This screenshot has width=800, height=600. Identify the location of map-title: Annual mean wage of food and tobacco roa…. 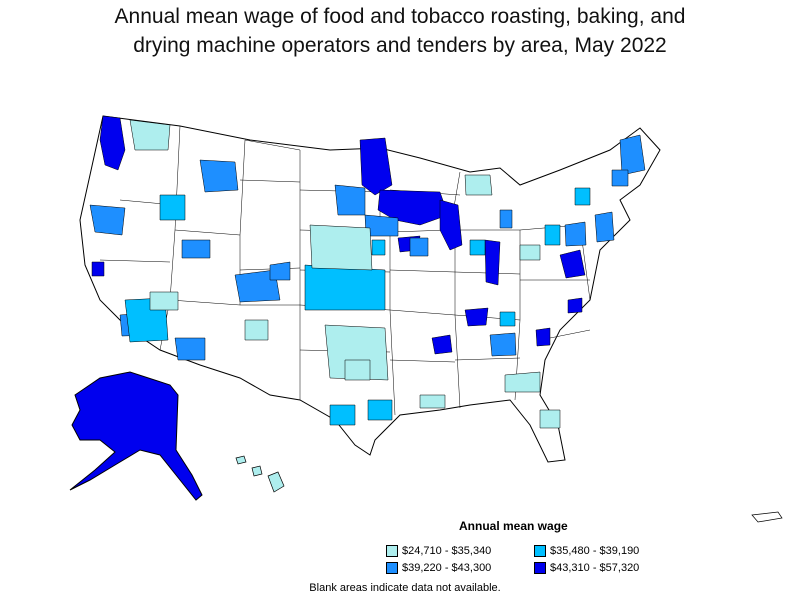
(400, 31).